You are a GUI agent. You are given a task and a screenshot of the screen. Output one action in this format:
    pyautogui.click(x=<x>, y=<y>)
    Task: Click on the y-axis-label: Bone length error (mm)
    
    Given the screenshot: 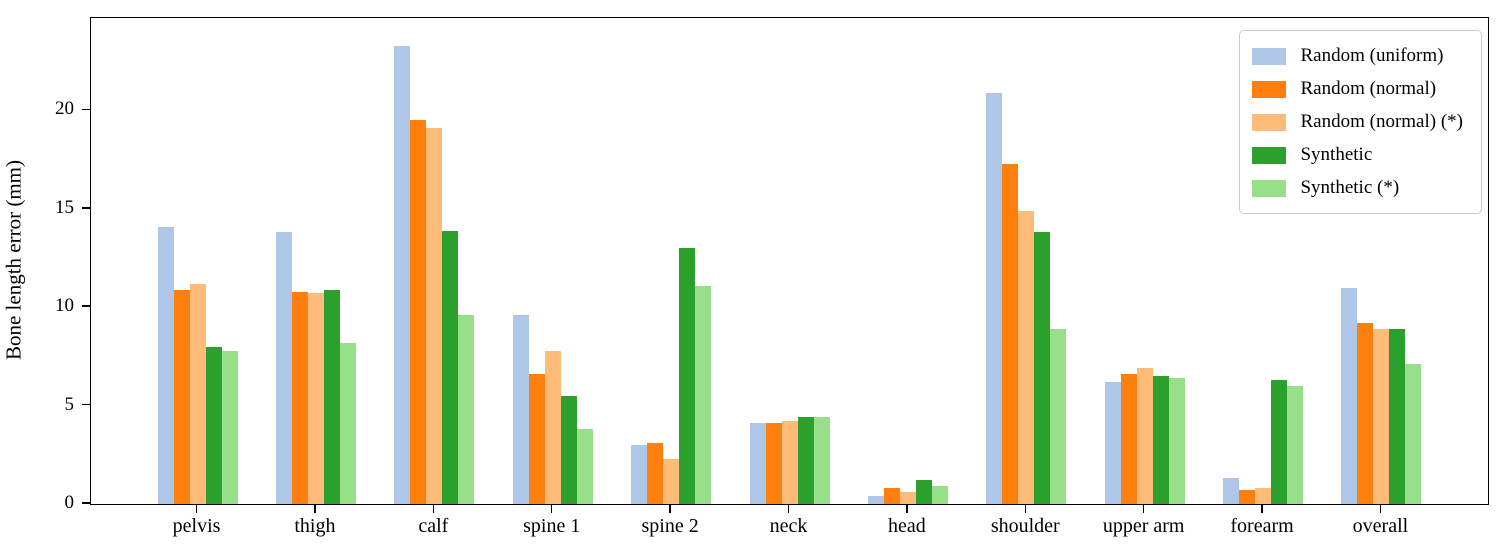 What is the action you would take?
    pyautogui.click(x=13, y=260)
    